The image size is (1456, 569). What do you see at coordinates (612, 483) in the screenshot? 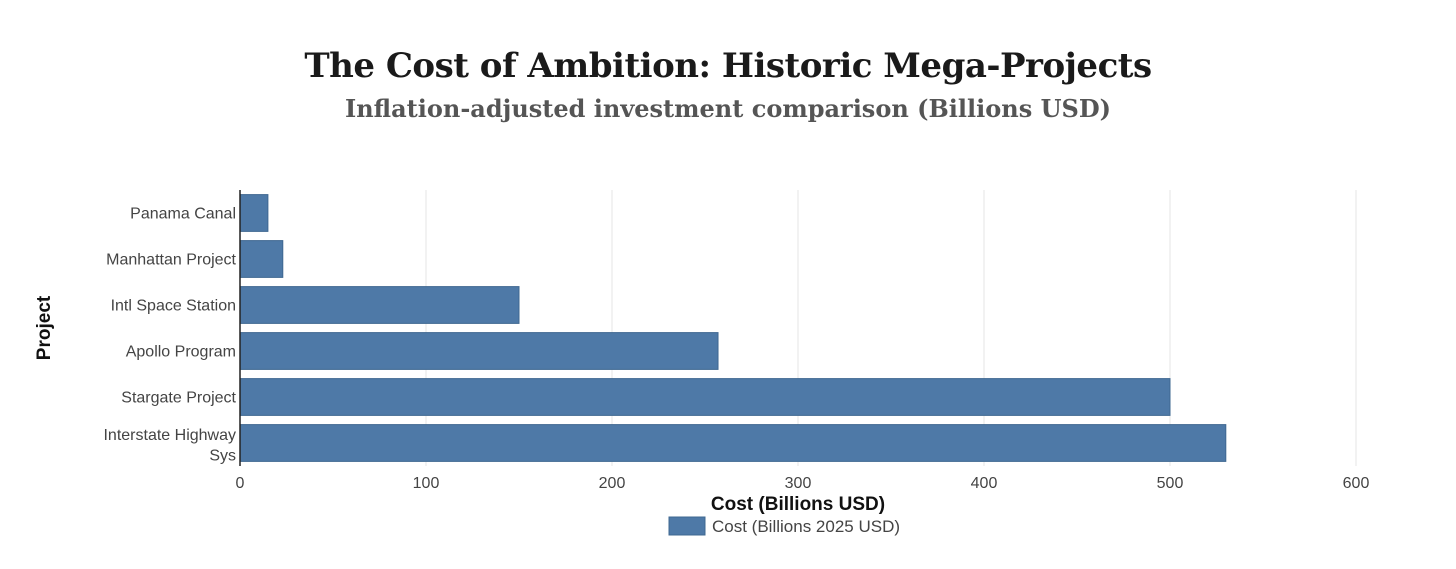
I see `x-tick-label: 200` at bounding box center [612, 483].